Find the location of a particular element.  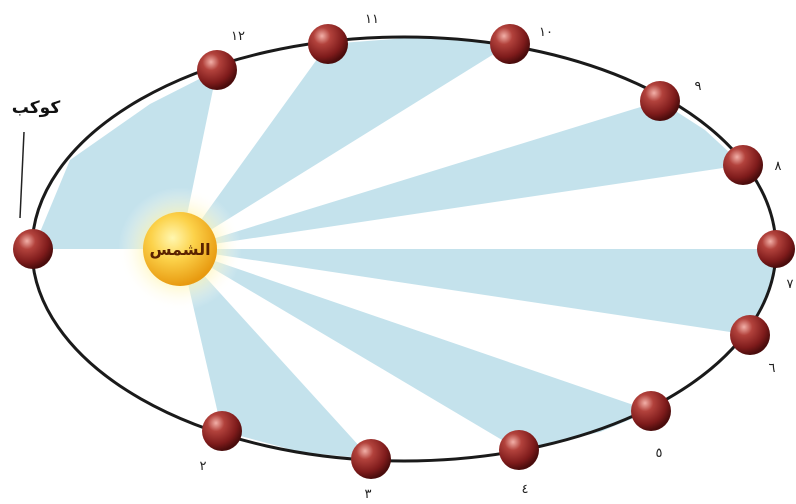

planet-callout: كوكب is located at coordinates (36, 158).